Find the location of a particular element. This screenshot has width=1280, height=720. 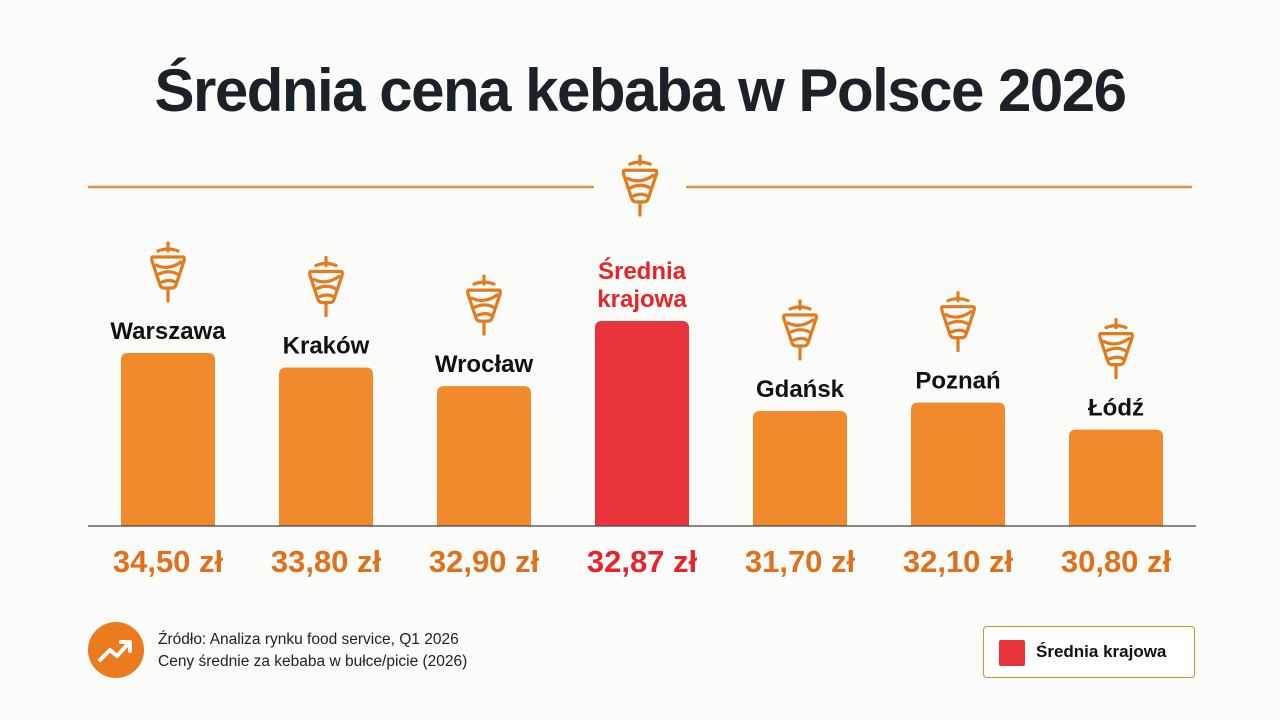

value-label: 30,80 zł is located at coordinates (1116, 561).